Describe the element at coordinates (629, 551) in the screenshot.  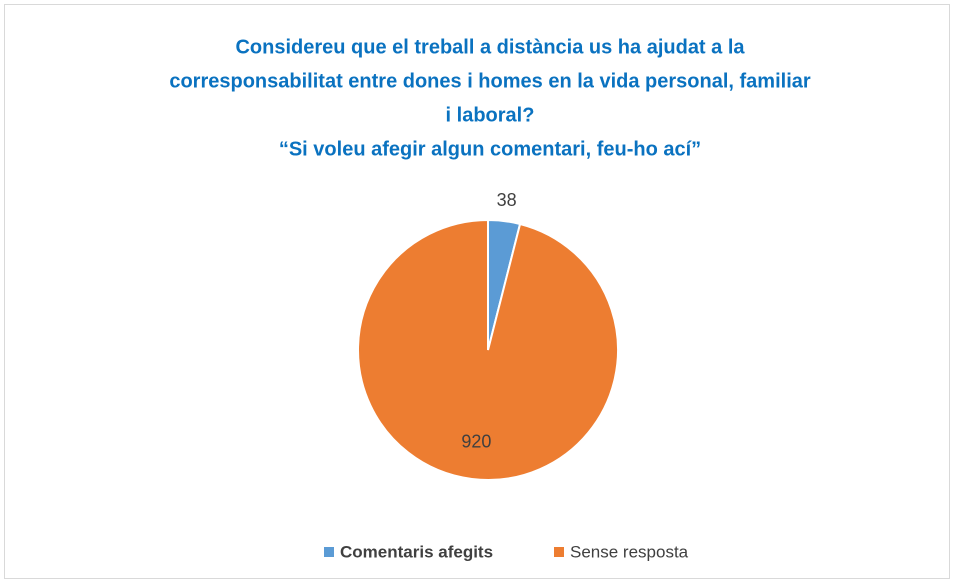
I see `legend-label: Sense resposta` at that location.